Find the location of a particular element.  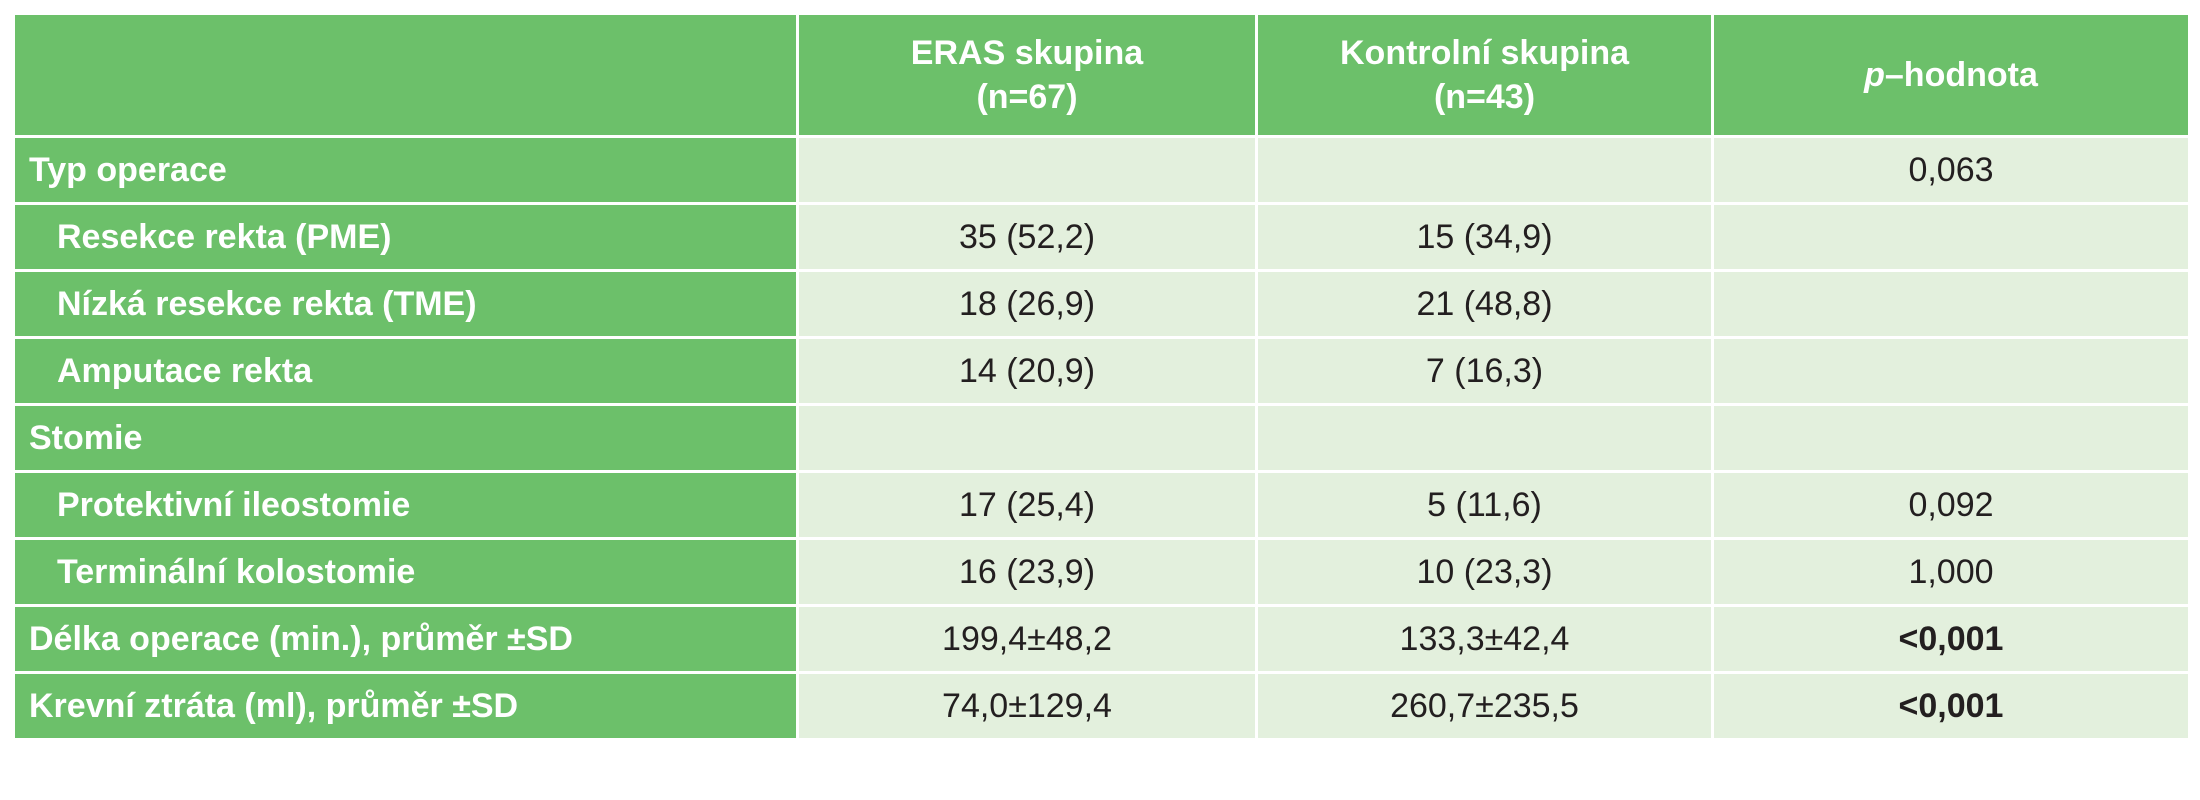

table-row: Stomie is located at coordinates (1101, 438).